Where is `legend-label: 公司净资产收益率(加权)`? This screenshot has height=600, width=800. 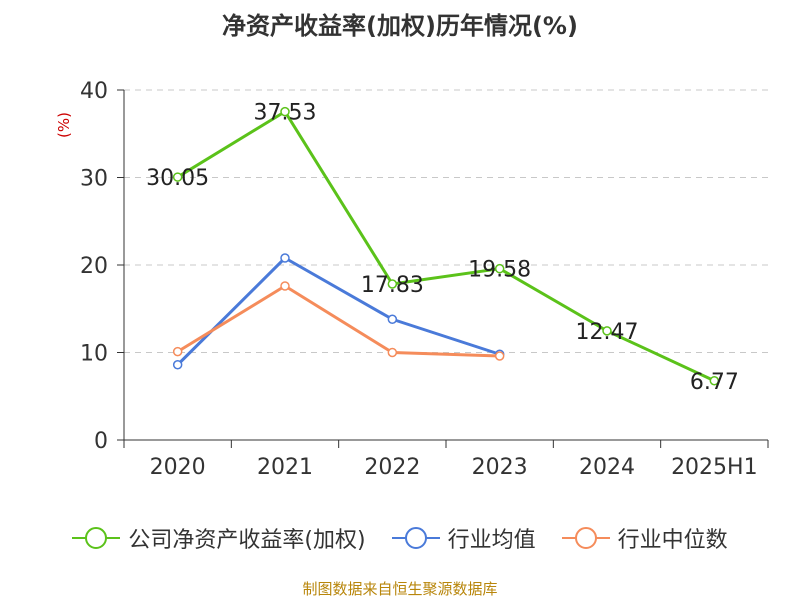 legend-label: 公司净资产收益率(加权) is located at coordinates (247, 540).